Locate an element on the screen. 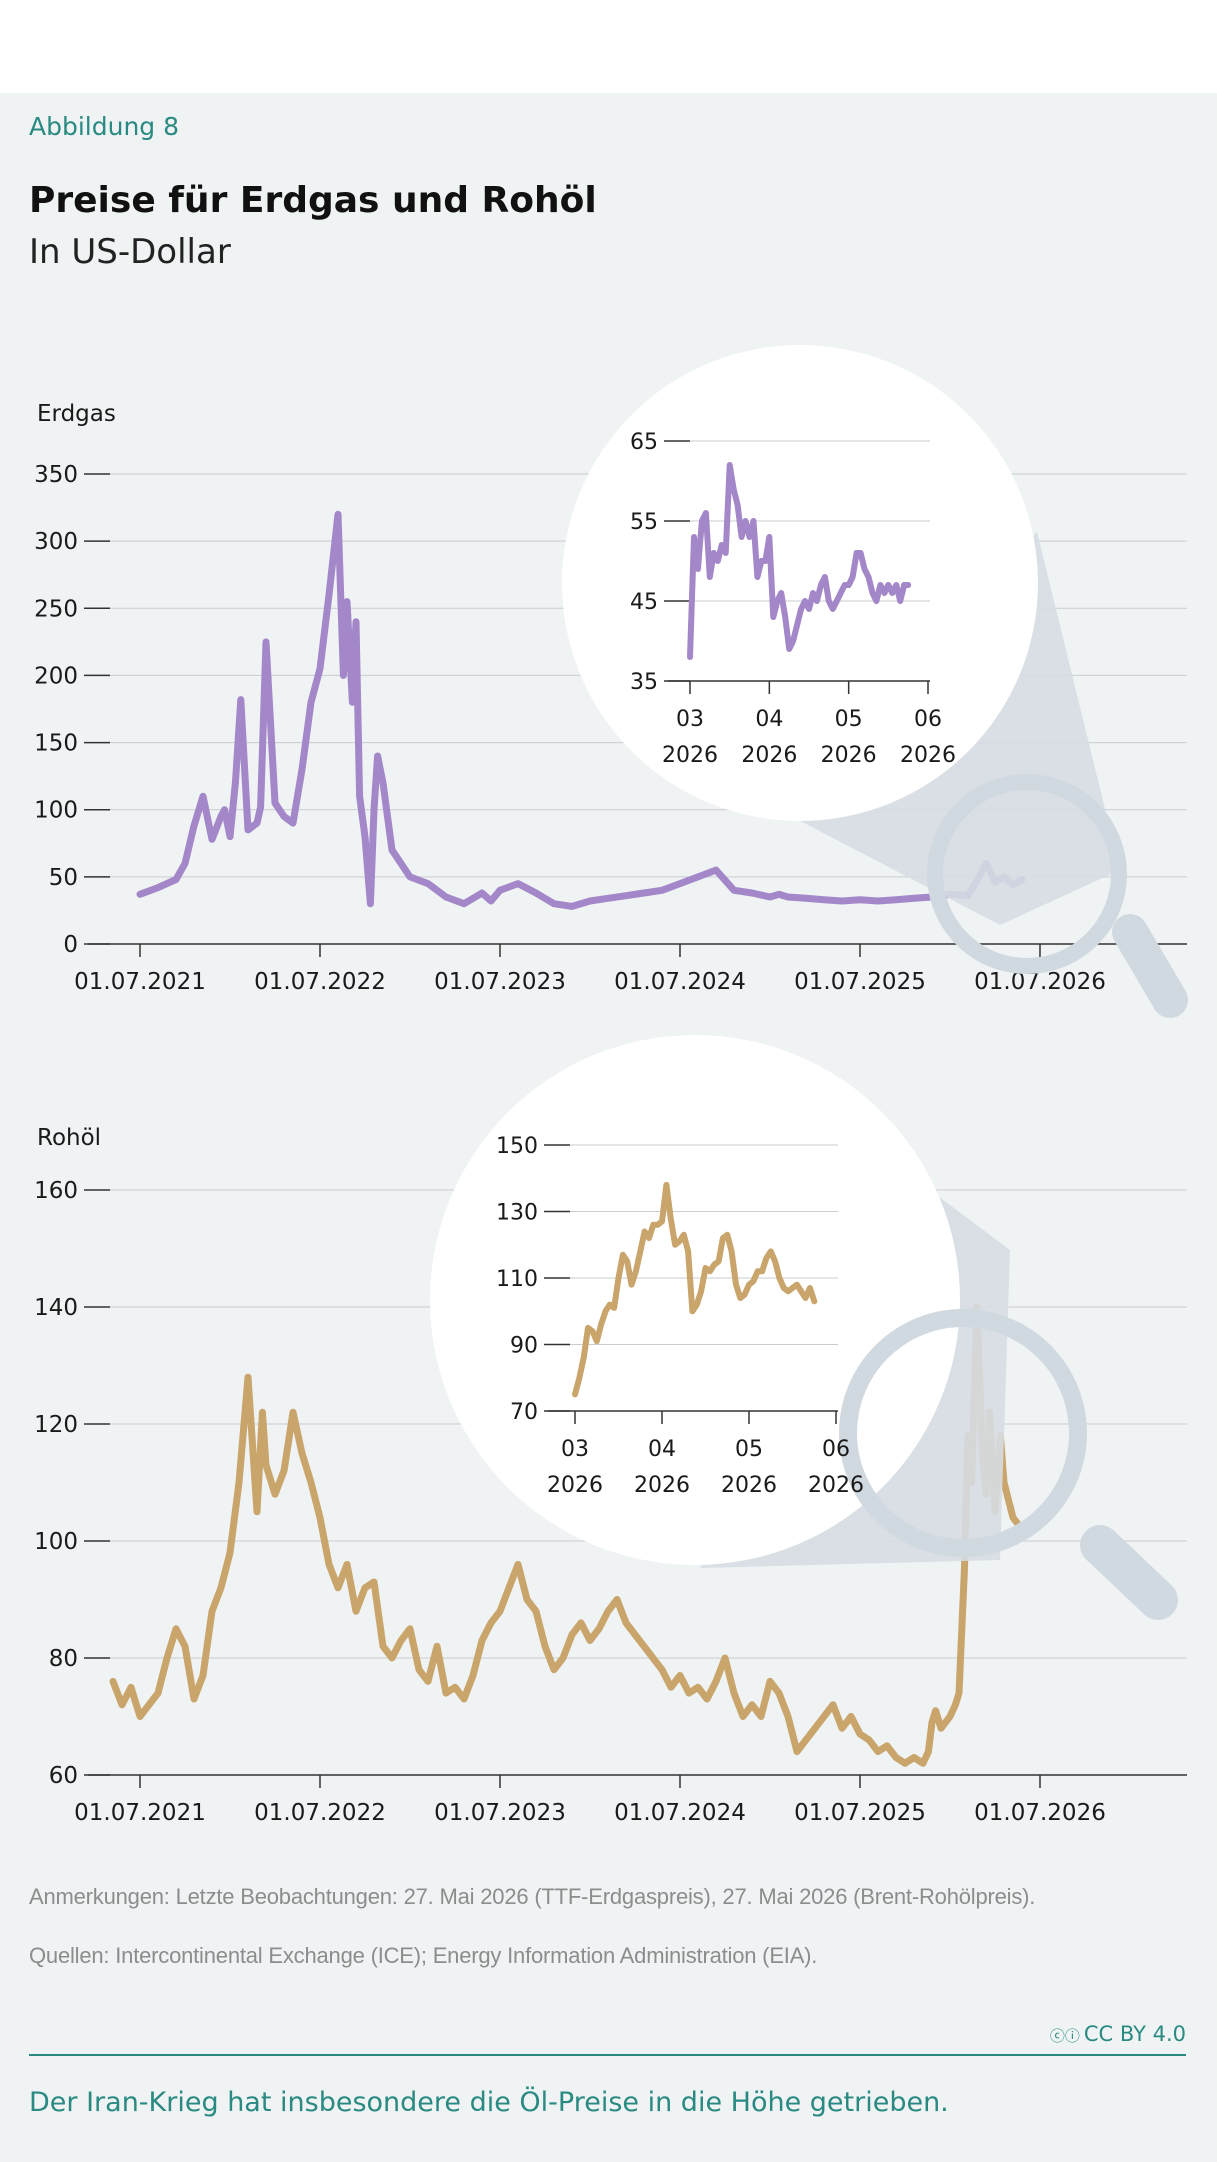 This screenshot has height=2162, width=1217. oil-xtick-label: 01.07.2026 is located at coordinates (1040, 1813).